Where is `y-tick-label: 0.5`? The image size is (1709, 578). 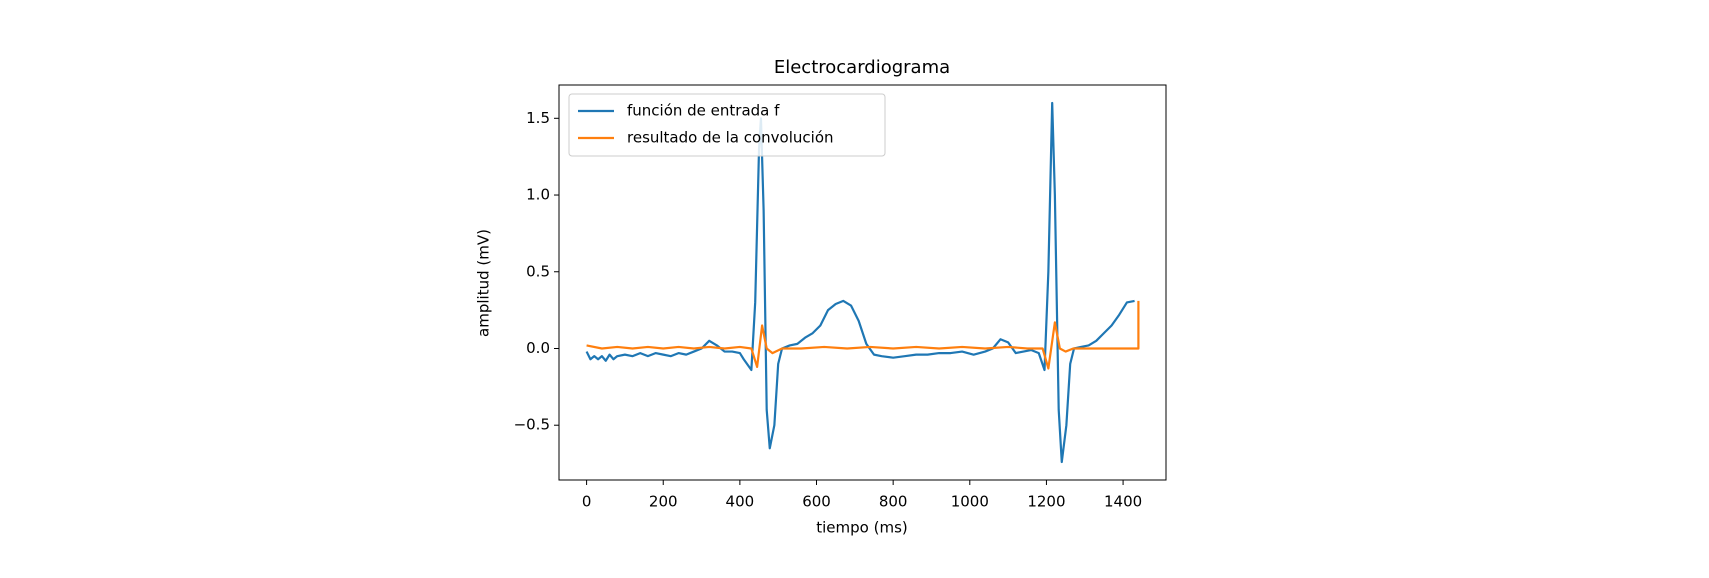 y-tick-label: 0.5 is located at coordinates (538, 271).